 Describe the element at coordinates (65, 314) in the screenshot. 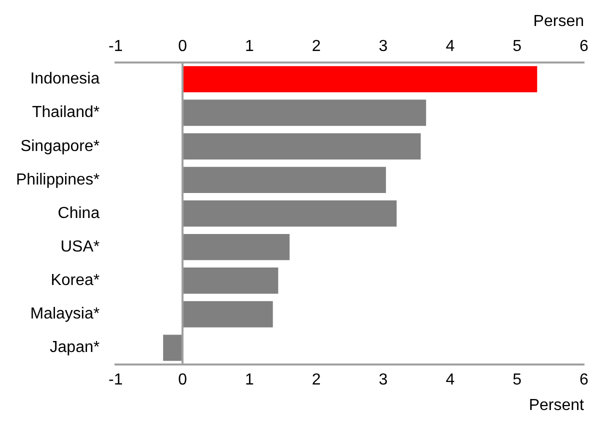

I see `y-tick-label: Malaysia*` at that location.